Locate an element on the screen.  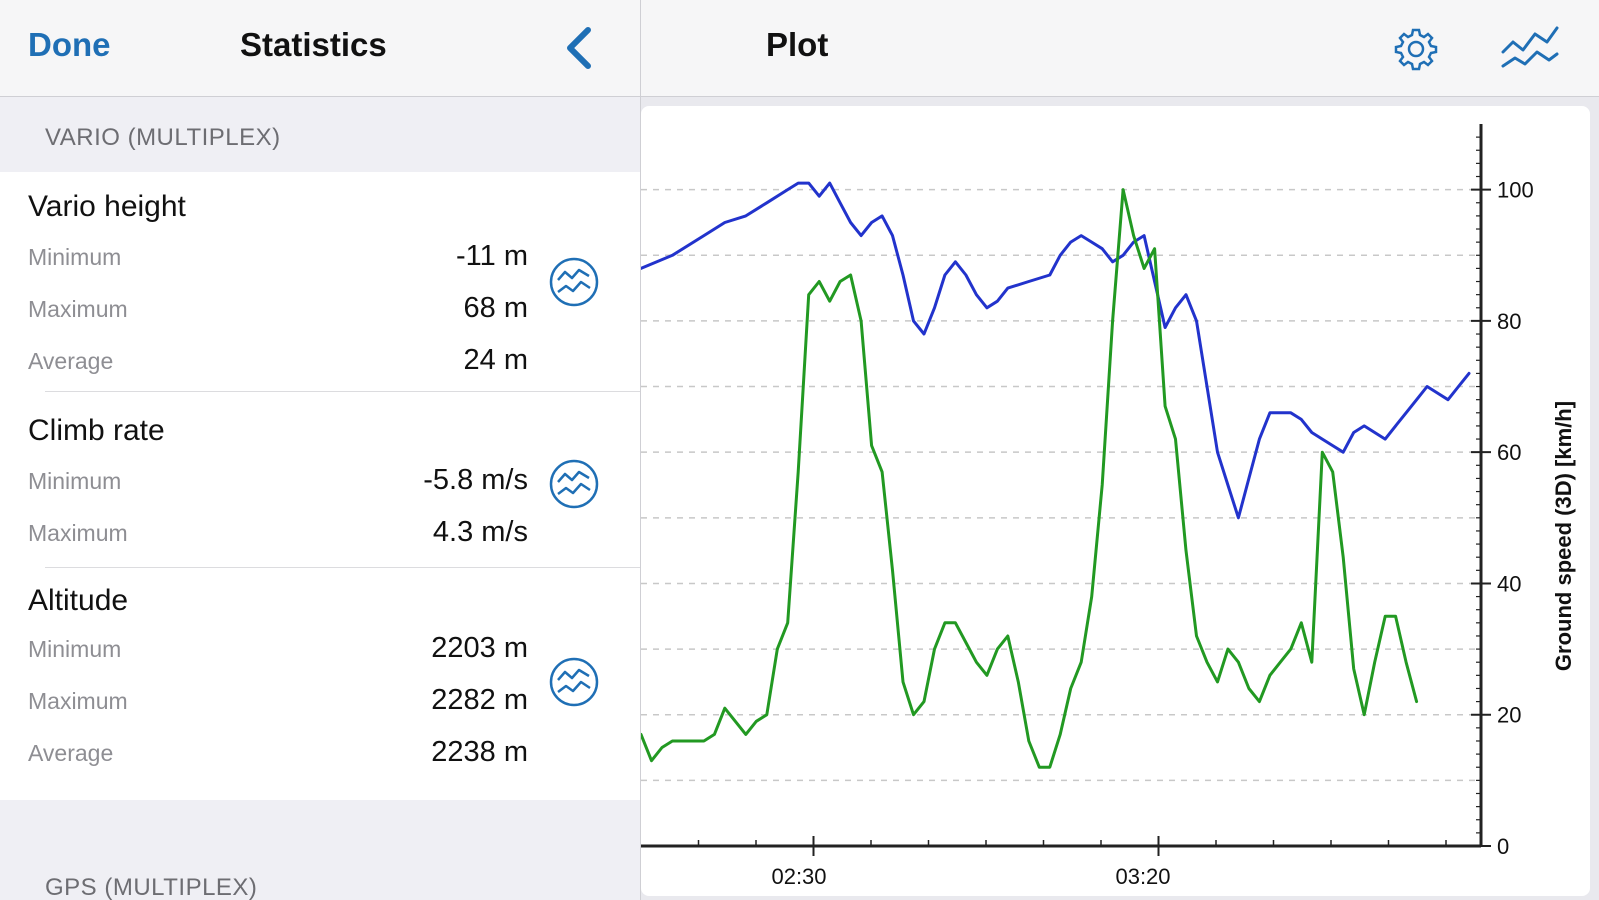
group-title: Altitude is located at coordinates (78, 600).